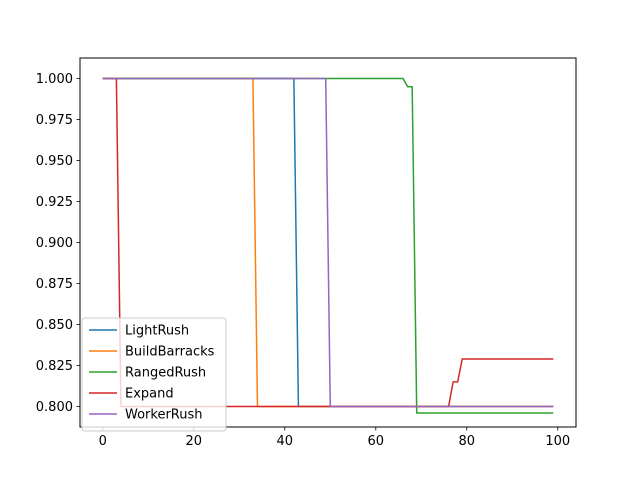 The width and height of the screenshot is (640, 480). Describe the element at coordinates (54, 161) in the screenshot. I see `y-tick-label: 0.950` at that location.